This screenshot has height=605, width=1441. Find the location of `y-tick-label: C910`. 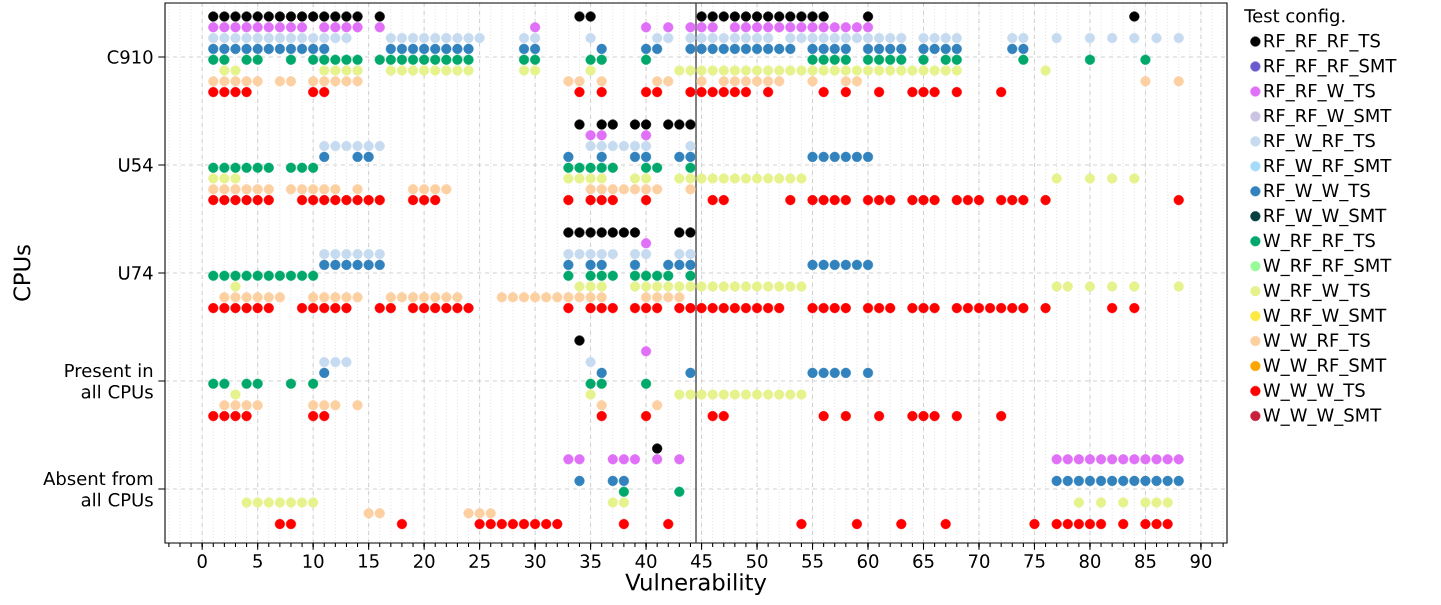

y-tick-label: C910 is located at coordinates (130, 57).